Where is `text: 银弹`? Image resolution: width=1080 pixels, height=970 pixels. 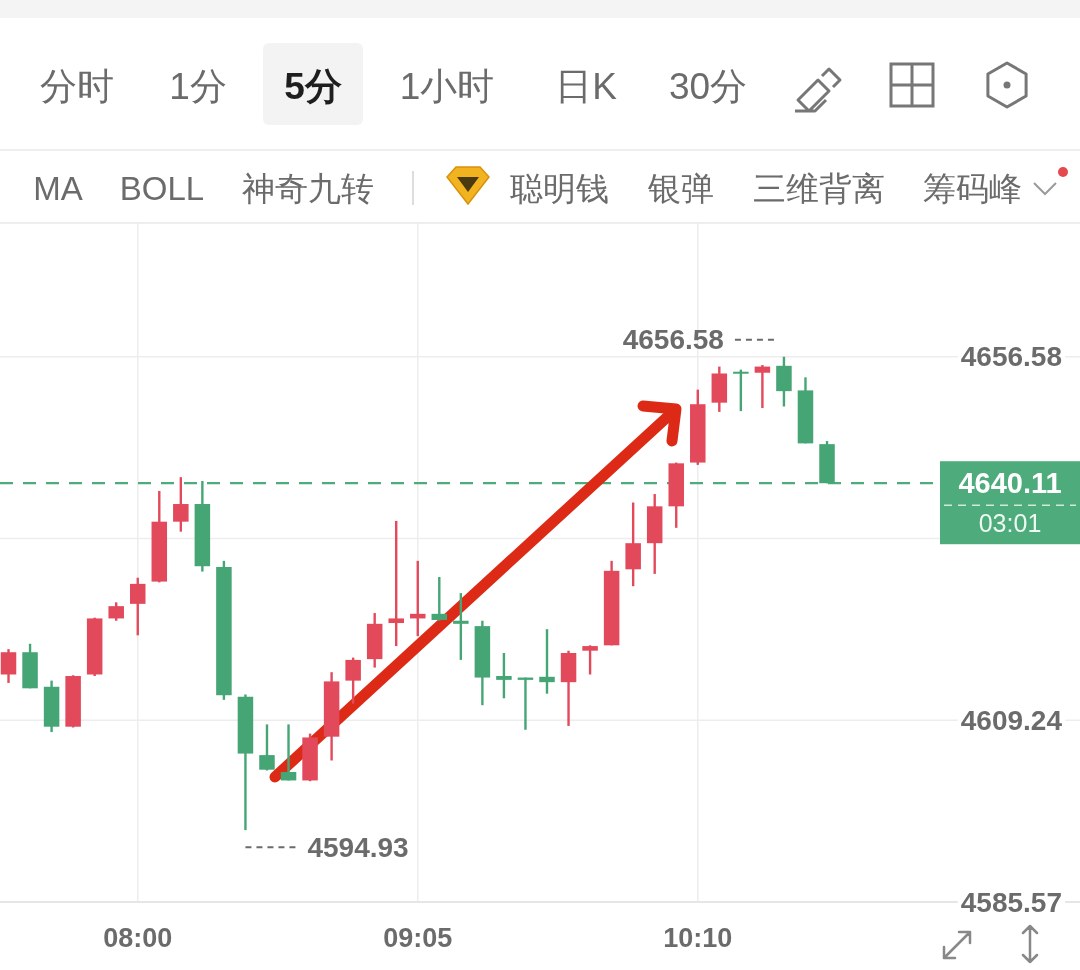 text: 银弹 is located at coordinates (680, 188).